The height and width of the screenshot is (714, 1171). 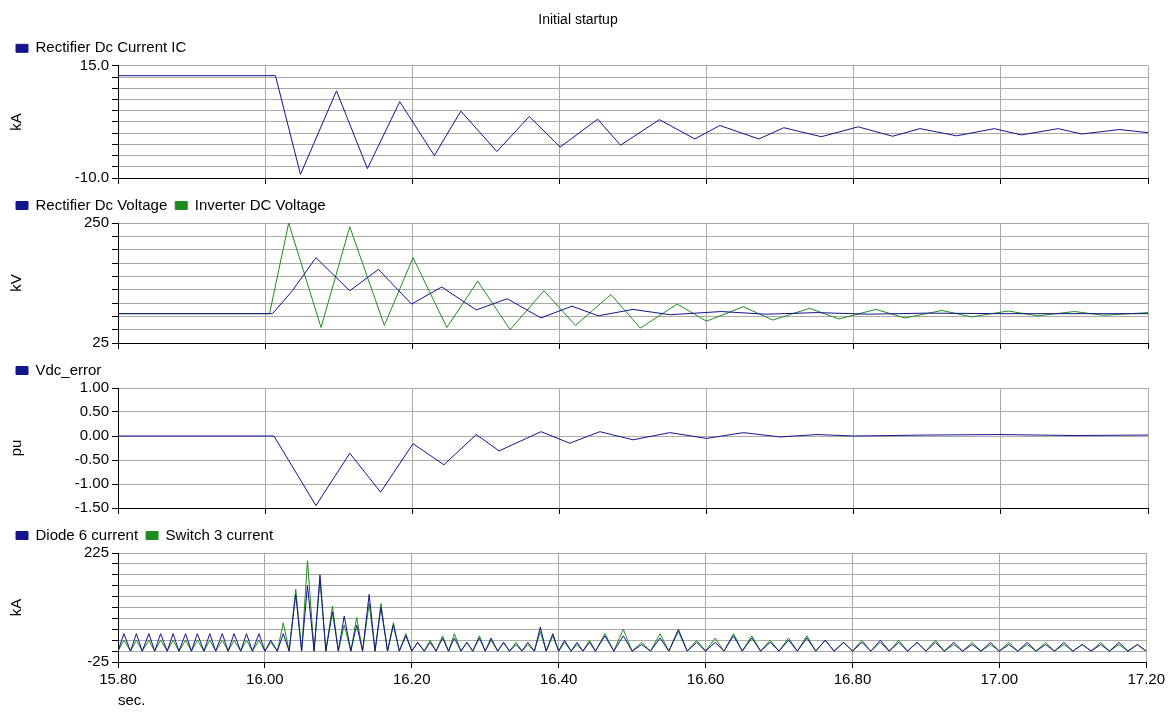 I want to click on y-tick-label: 0.50, so click(x=94, y=411).